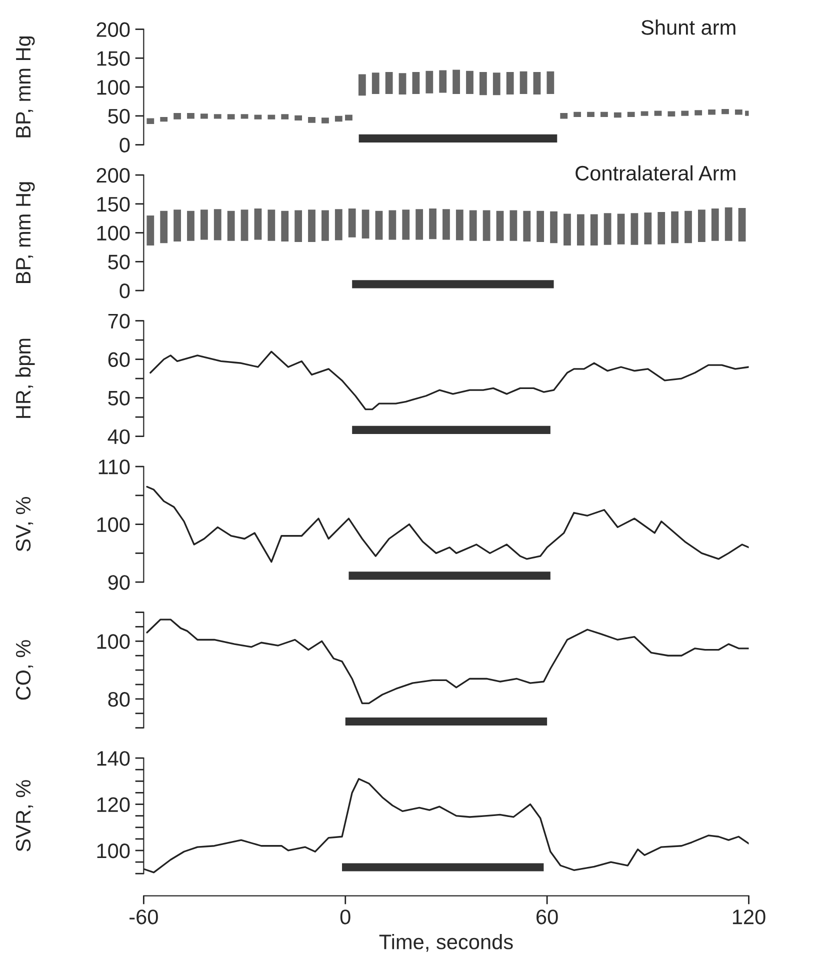 The width and height of the screenshot is (821, 975). Describe the element at coordinates (25, 524) in the screenshot. I see `y-axis-title: SV, %` at that location.